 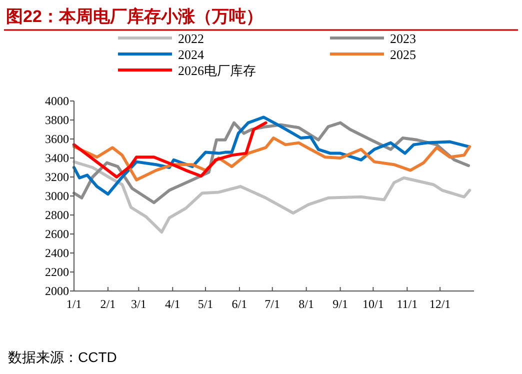 What do you see at coordinates (217, 70) in the screenshot?
I see `legend-label: 2026电厂库存` at bounding box center [217, 70].